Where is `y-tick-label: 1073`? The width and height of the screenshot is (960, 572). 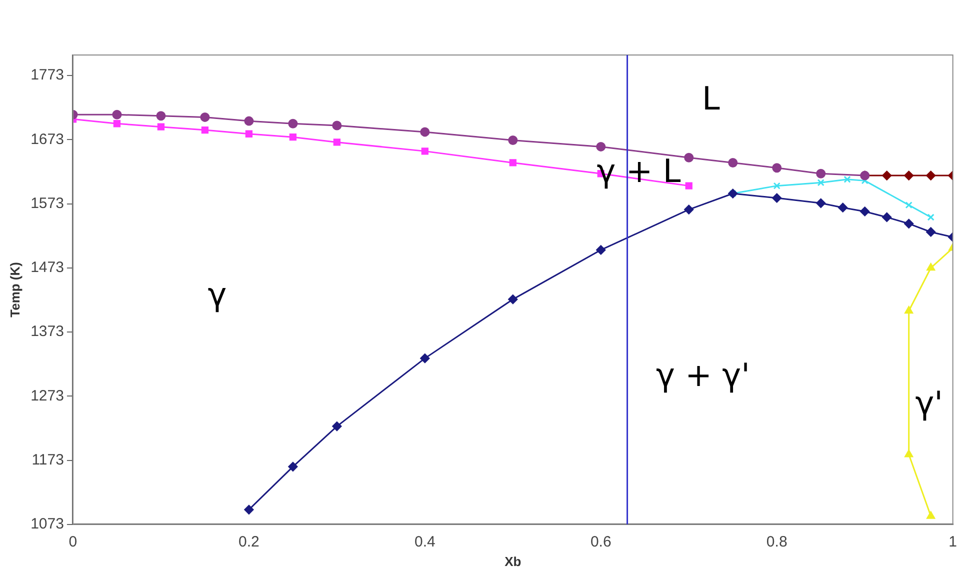 y-tick-label: 1073 is located at coordinates (47, 524).